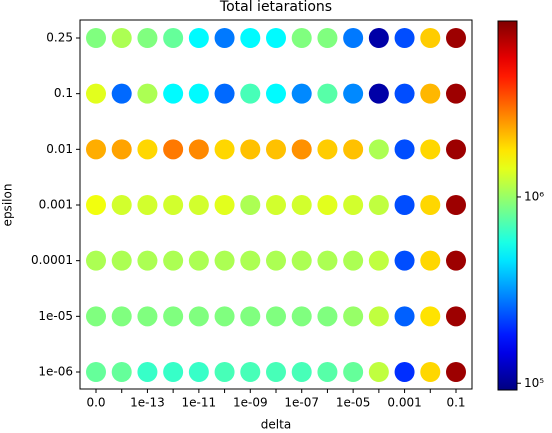 This screenshot has height=433, width=552. I want to click on colorbar-tick-label: 10⁶, so click(534, 196).